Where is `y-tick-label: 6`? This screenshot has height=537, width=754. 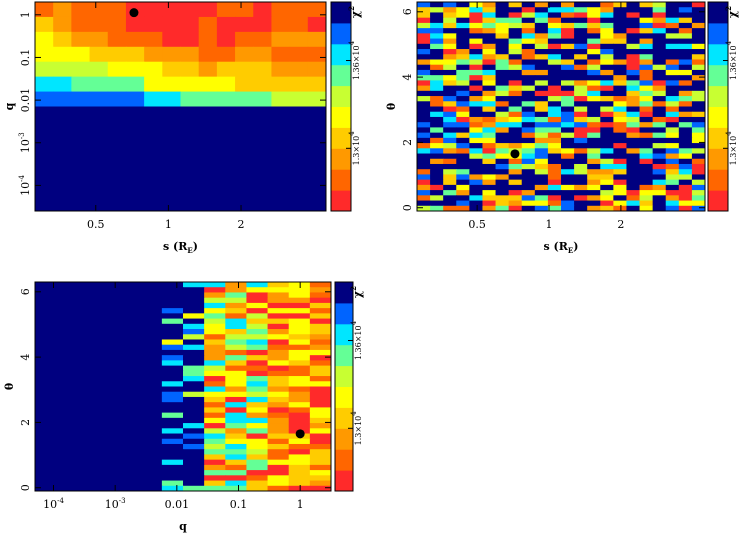 y-tick-label: 6 is located at coordinates (407, 11).